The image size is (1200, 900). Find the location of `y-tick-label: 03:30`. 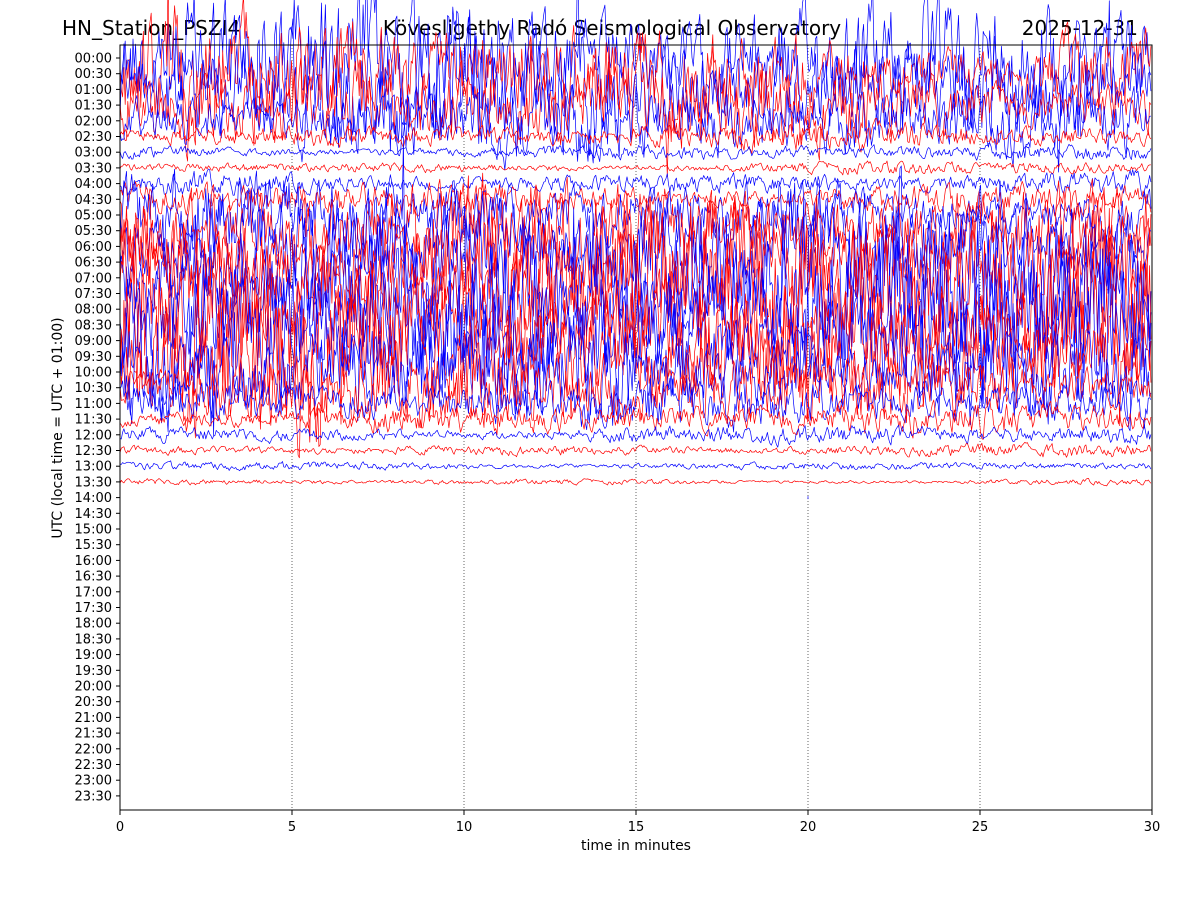

y-tick-label: 03:30 is located at coordinates (93, 168).